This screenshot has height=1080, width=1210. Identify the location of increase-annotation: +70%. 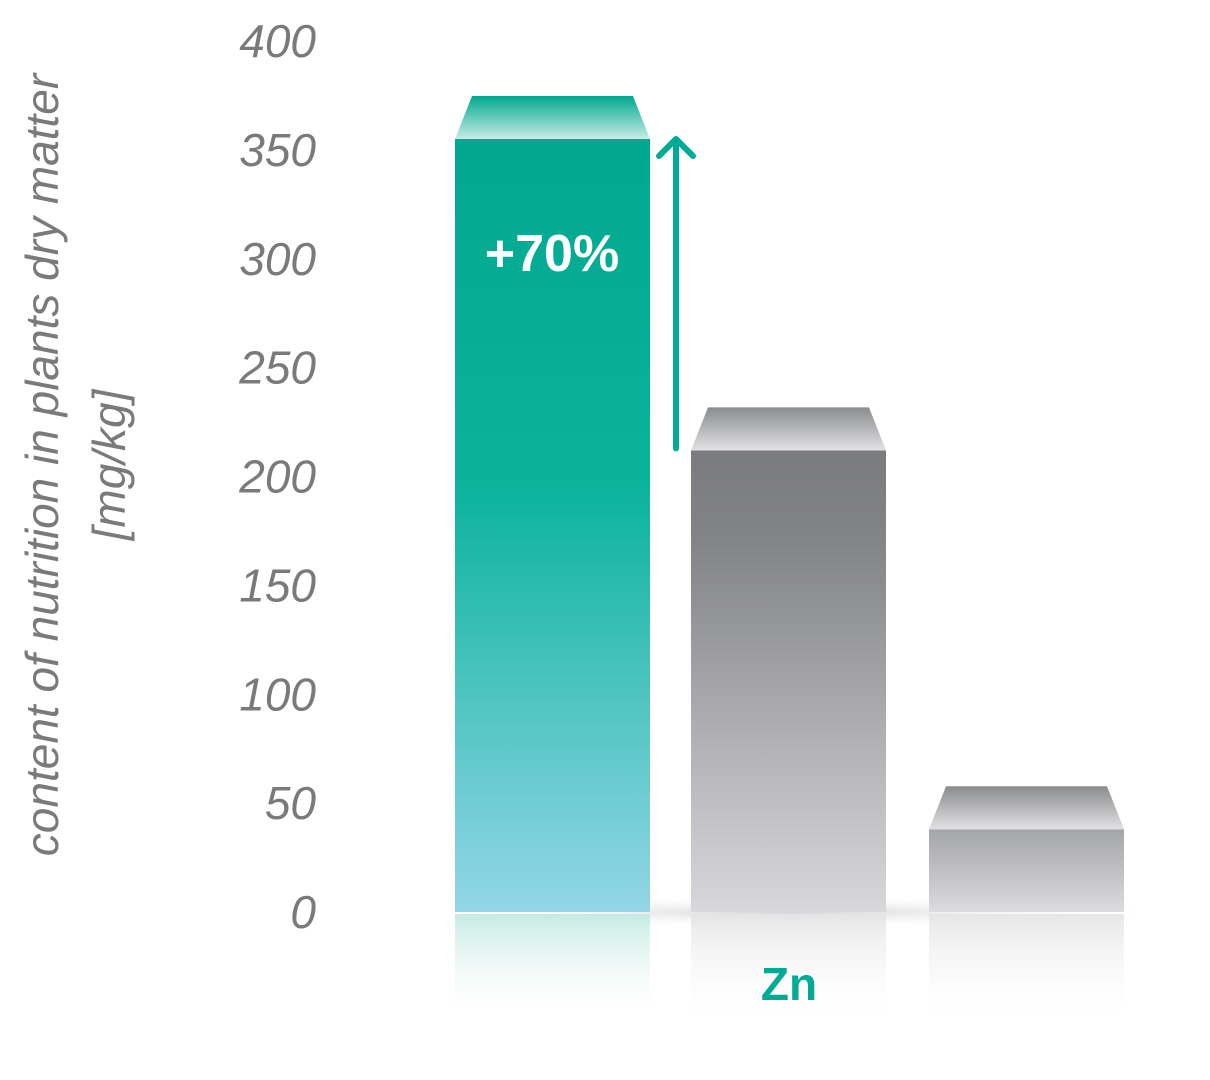
(552, 254).